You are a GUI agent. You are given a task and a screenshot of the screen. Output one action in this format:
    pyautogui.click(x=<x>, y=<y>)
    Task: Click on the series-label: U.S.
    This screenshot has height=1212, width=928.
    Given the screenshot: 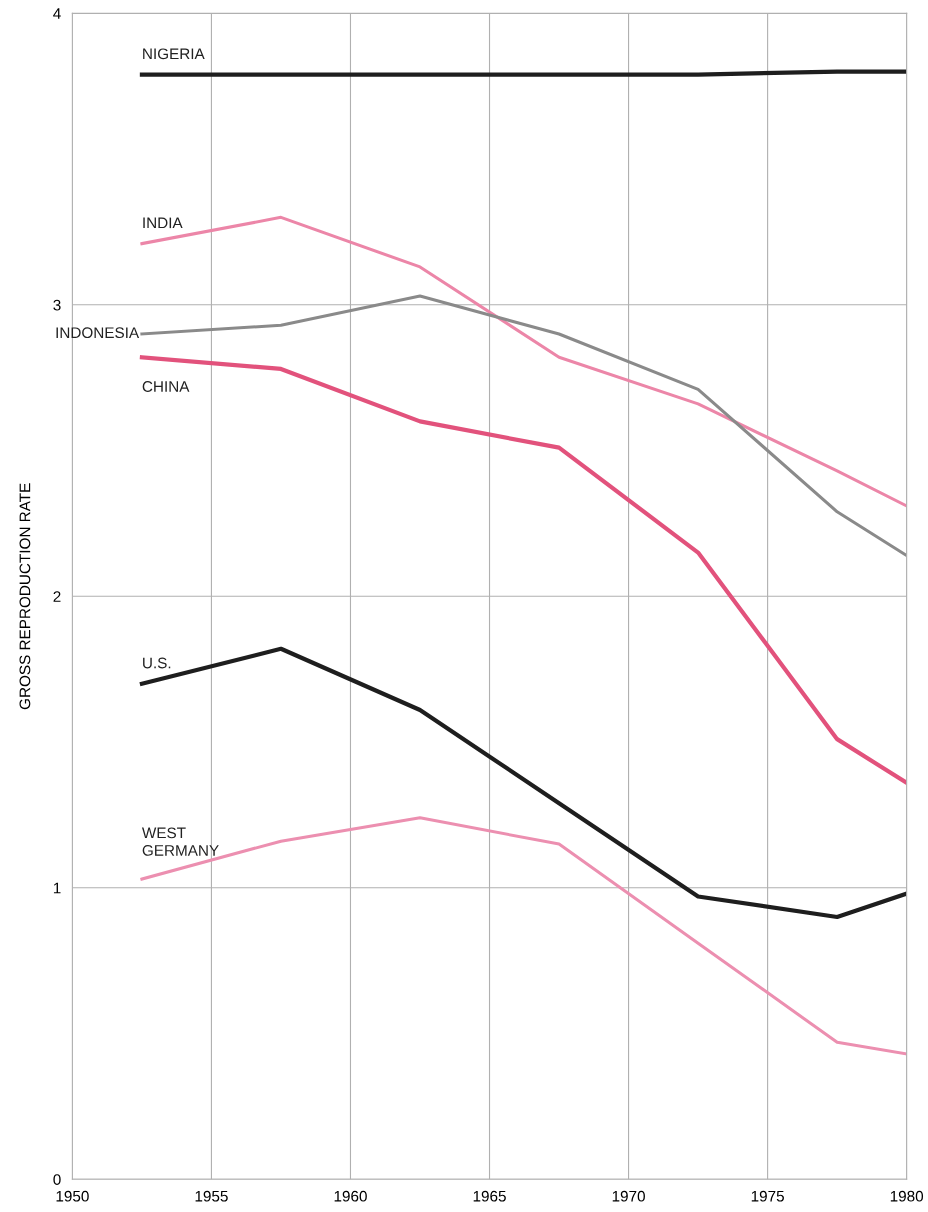 What is the action you would take?
    pyautogui.click(x=157, y=663)
    